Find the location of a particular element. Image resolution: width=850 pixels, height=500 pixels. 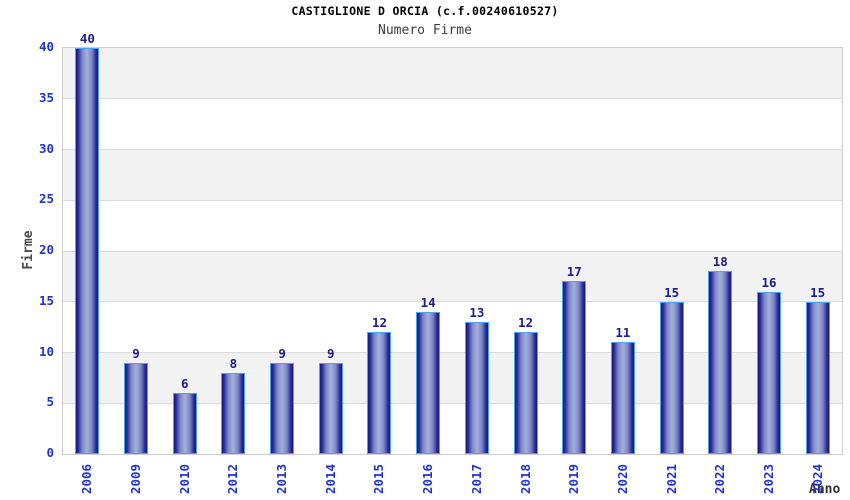

y-tick-label: 35 is located at coordinates (46, 97).